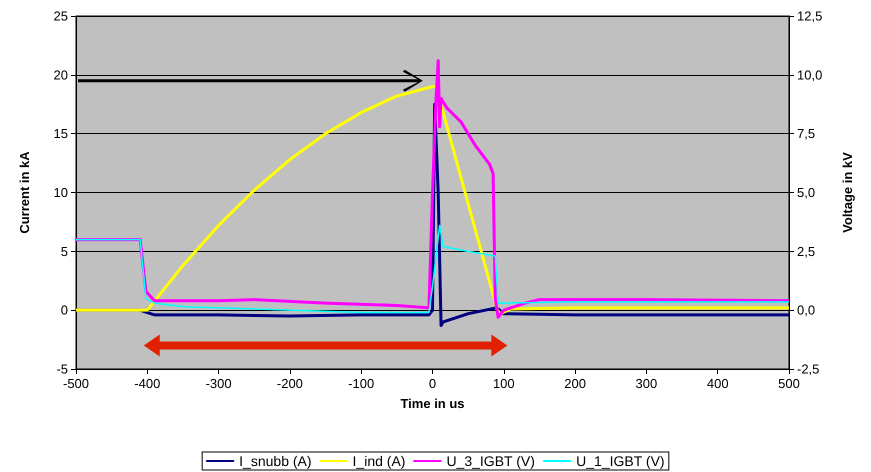  Describe the element at coordinates (61, 74) in the screenshot. I see `y-tick-label: 20` at that location.